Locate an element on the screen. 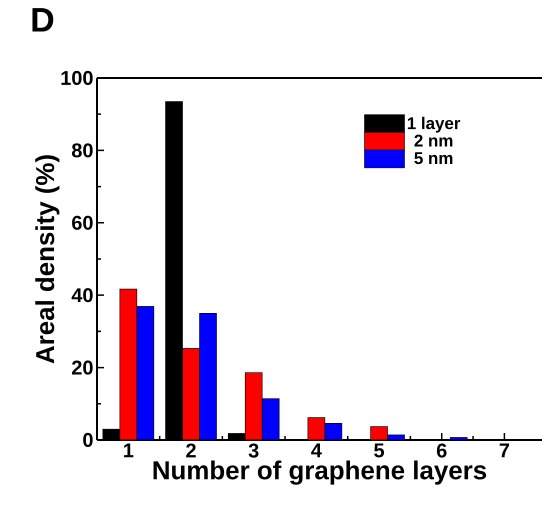 Image resolution: width=542 pixels, height=526 pixels. legend-label: 2 nm is located at coordinates (433, 140).